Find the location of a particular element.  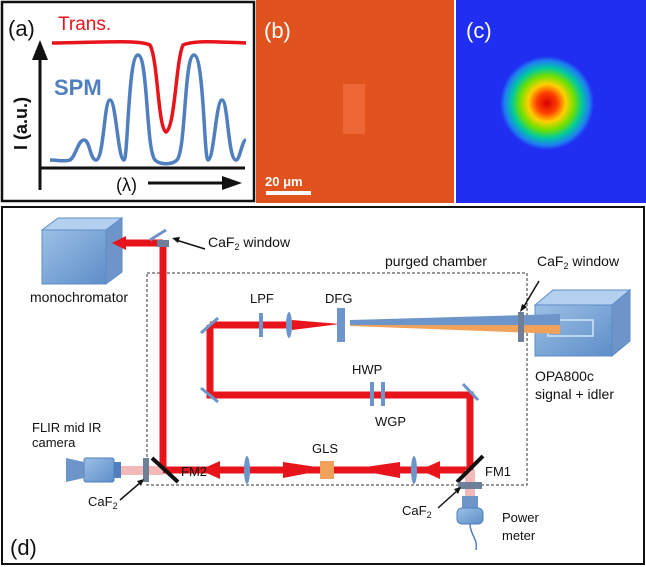

scale-bar-label: 20 μm is located at coordinates (284, 181).